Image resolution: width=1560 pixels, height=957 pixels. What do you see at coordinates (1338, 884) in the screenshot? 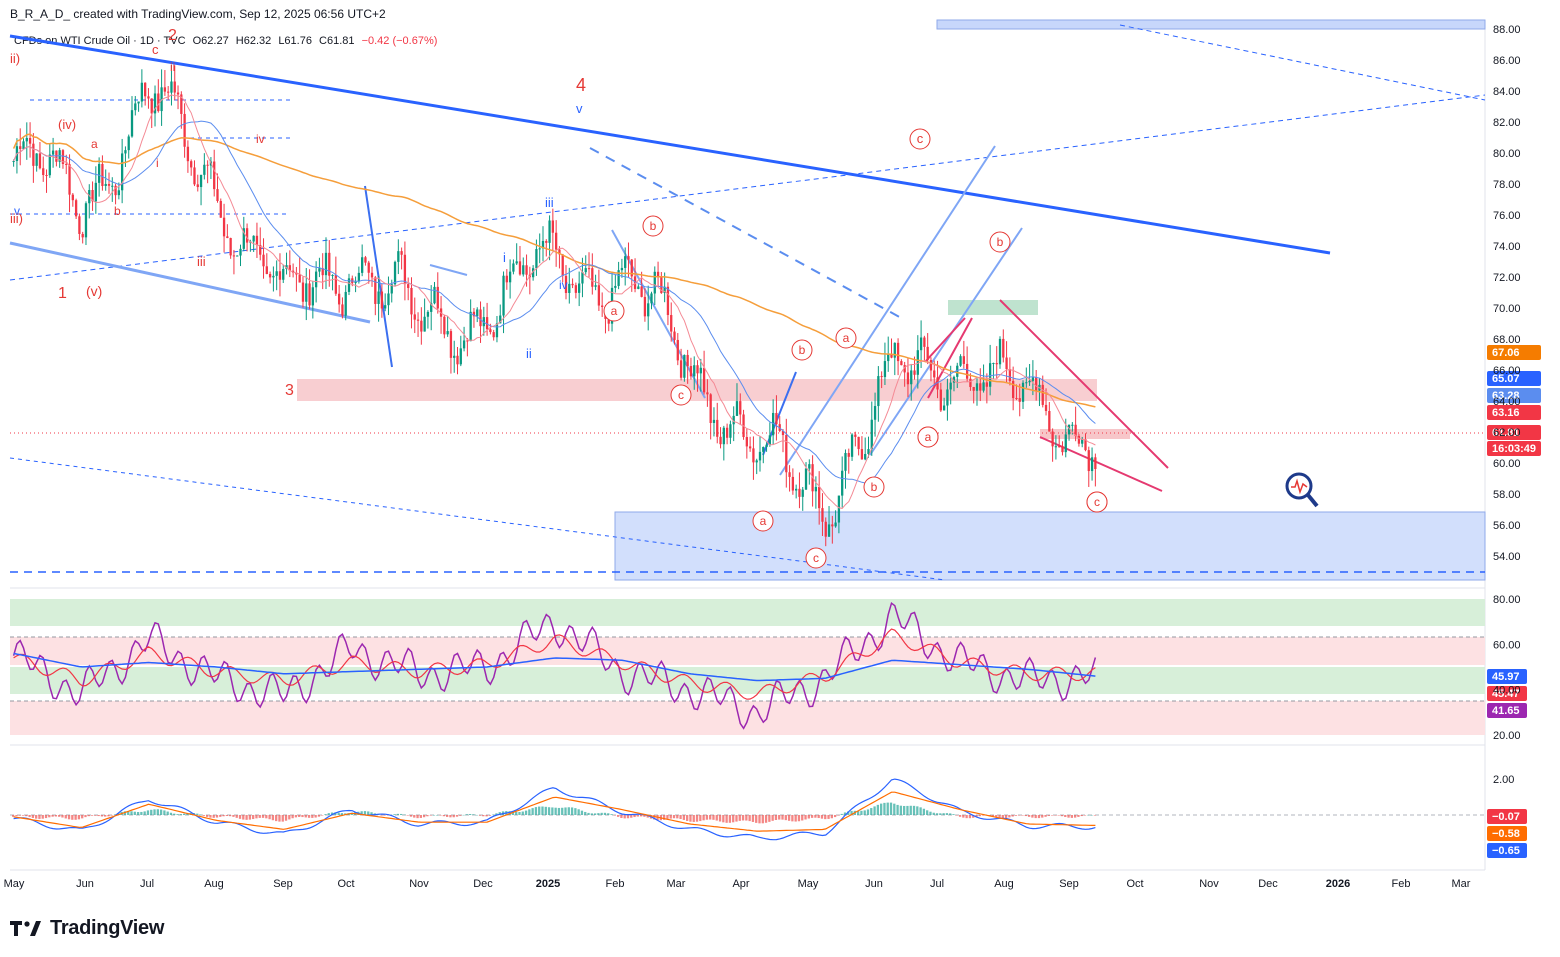
I see `time-axis-tick: 2026` at bounding box center [1338, 884].